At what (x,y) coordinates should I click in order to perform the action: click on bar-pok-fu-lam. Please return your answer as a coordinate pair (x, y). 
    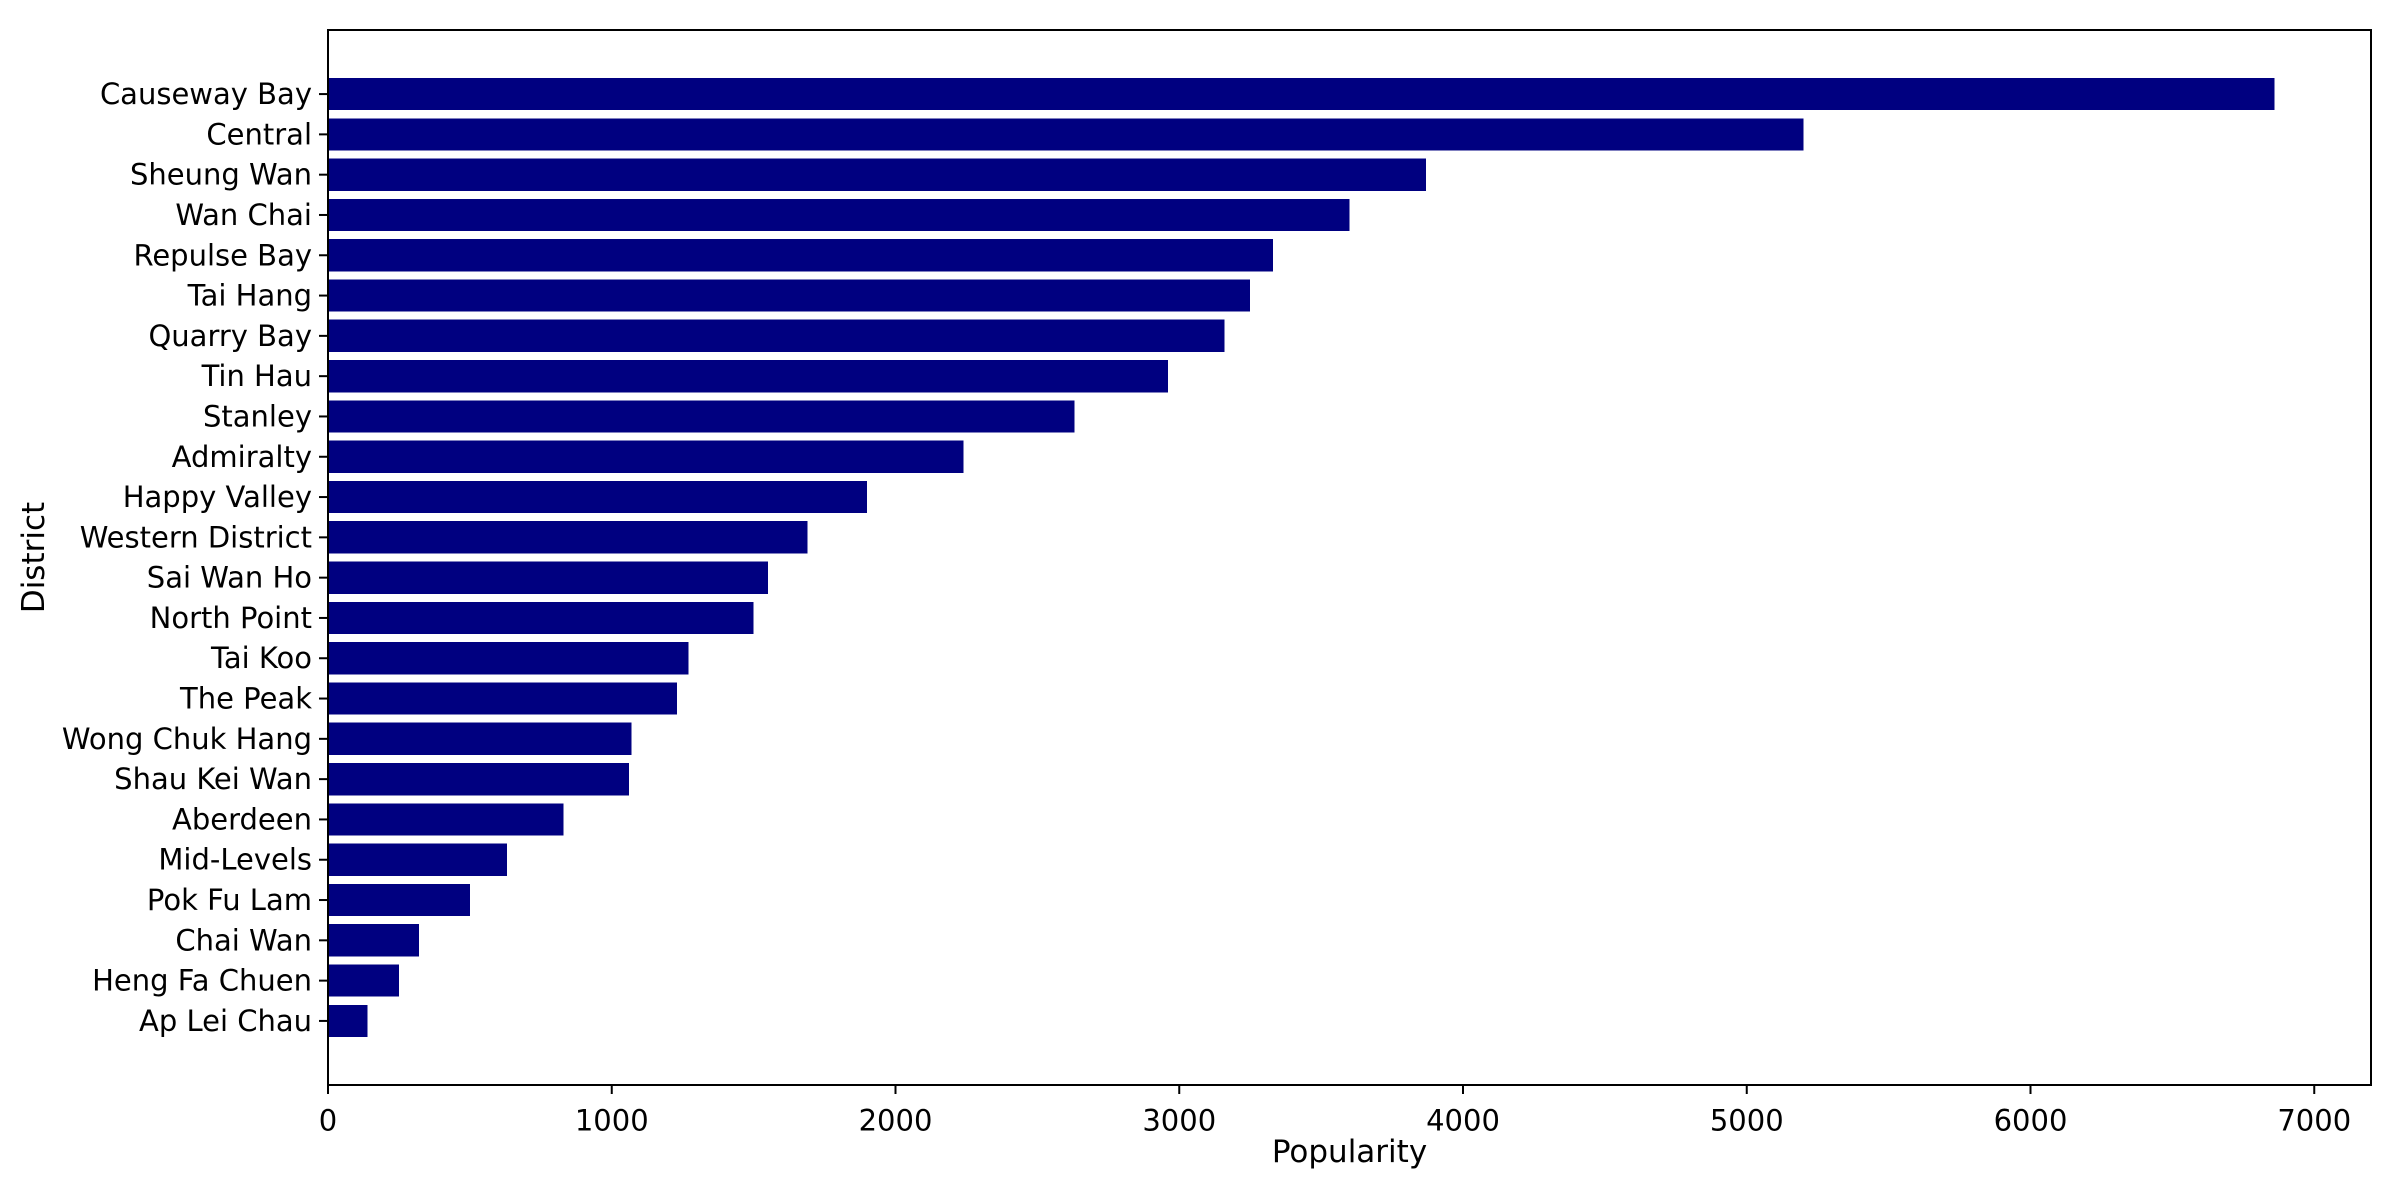
    Looking at the image, I should click on (399, 900).